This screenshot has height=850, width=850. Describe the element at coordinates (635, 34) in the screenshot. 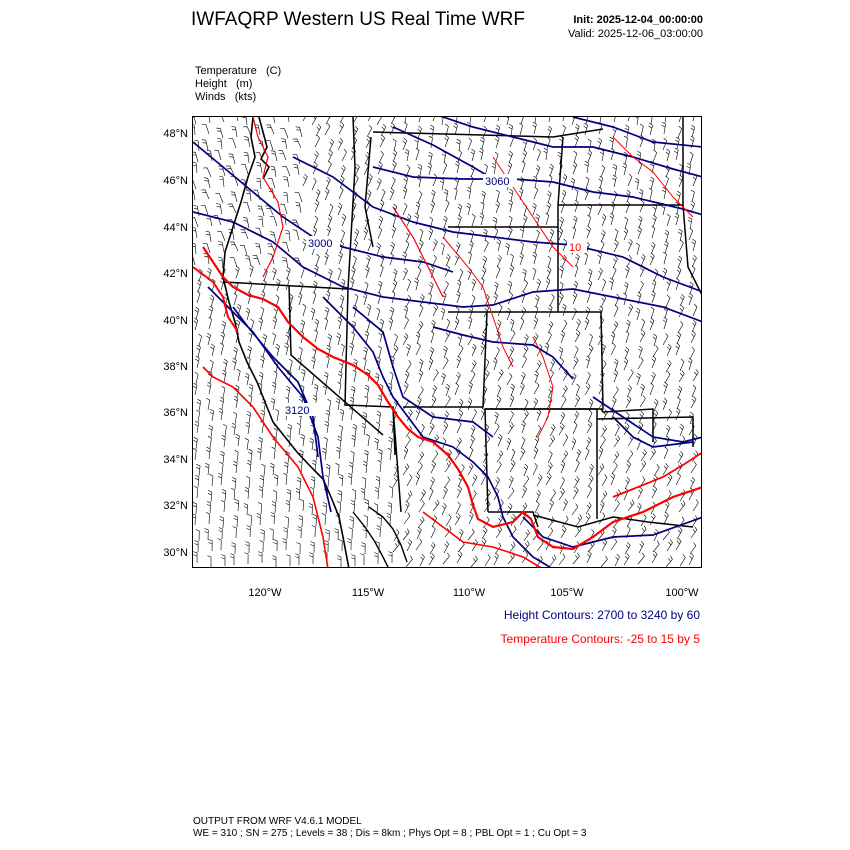

I see `valid-time-label: Valid: 2025-12-06_03:00:00` at that location.